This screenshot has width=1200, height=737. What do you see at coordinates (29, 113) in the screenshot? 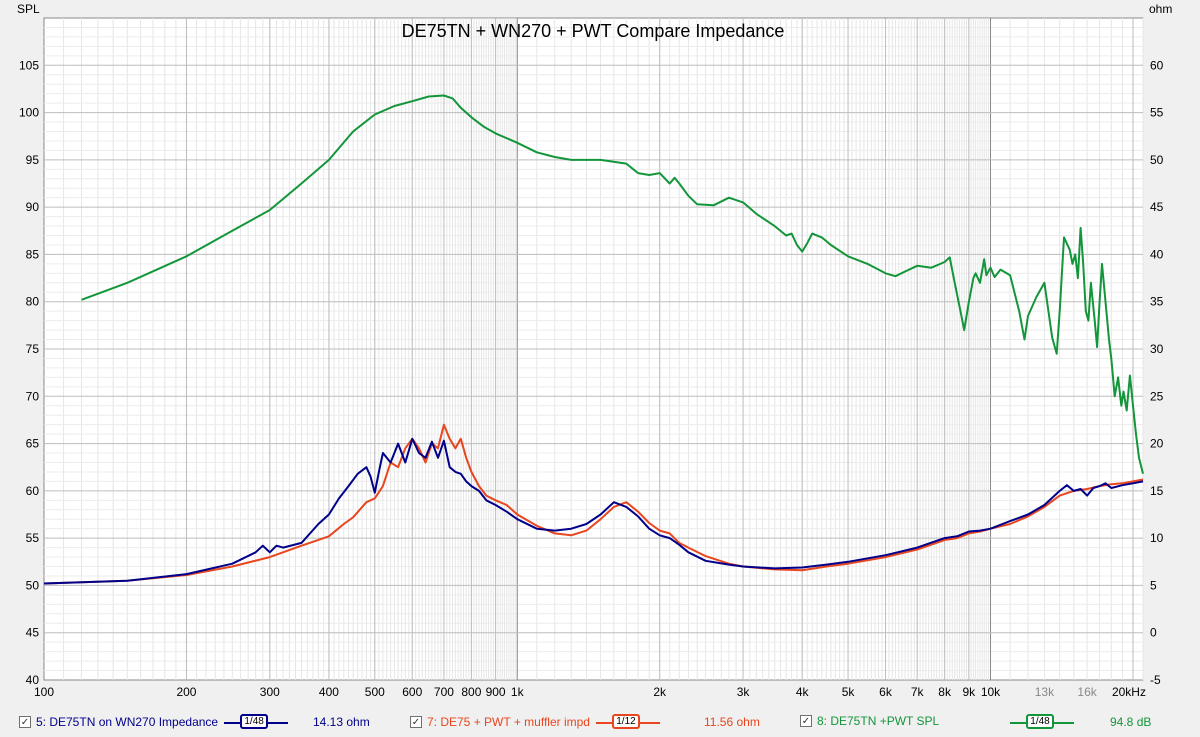
I see `y-tick-label-left: 100` at bounding box center [29, 113].